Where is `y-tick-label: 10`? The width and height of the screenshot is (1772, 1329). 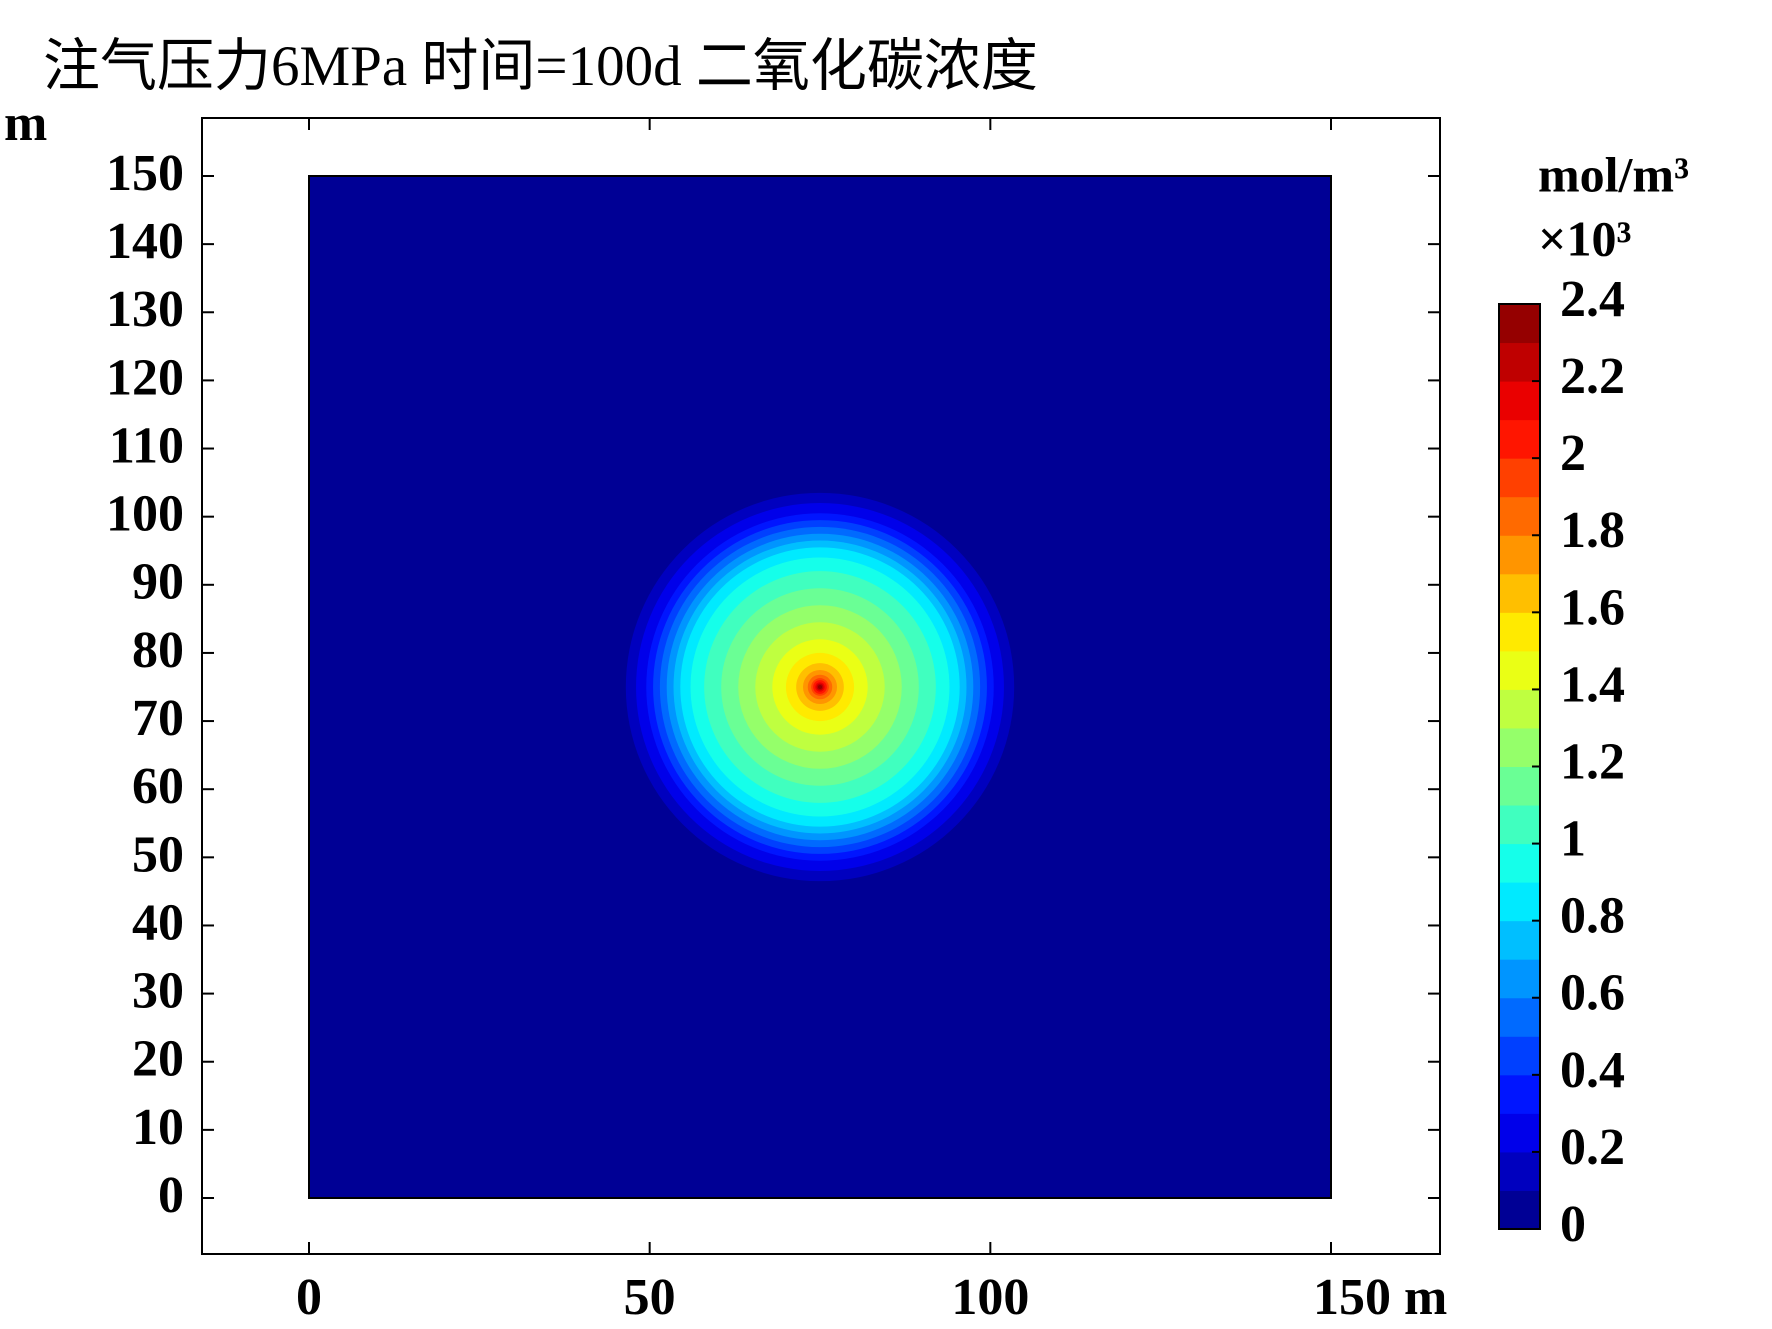
y-tick-label: 10 is located at coordinates (158, 1127).